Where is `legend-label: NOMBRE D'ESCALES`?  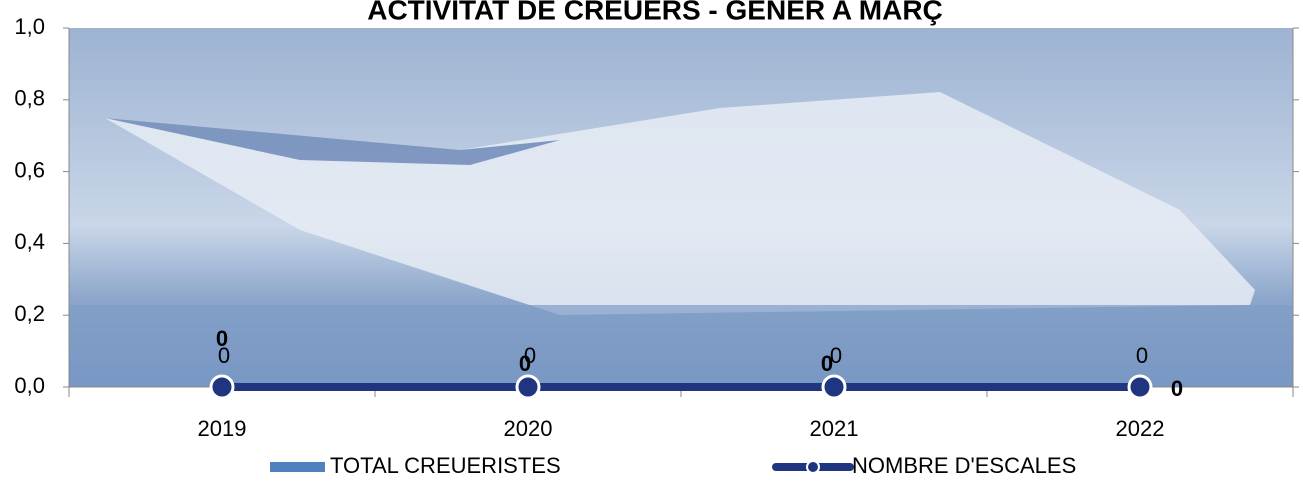 legend-label: NOMBRE D'ESCALES is located at coordinates (964, 465).